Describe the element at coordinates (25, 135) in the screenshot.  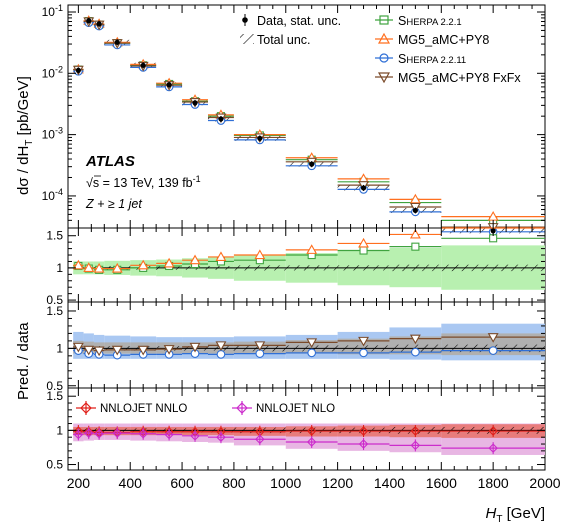
I see `main-y-axis-label: dσ / dHT [pb/GeV]` at that location.